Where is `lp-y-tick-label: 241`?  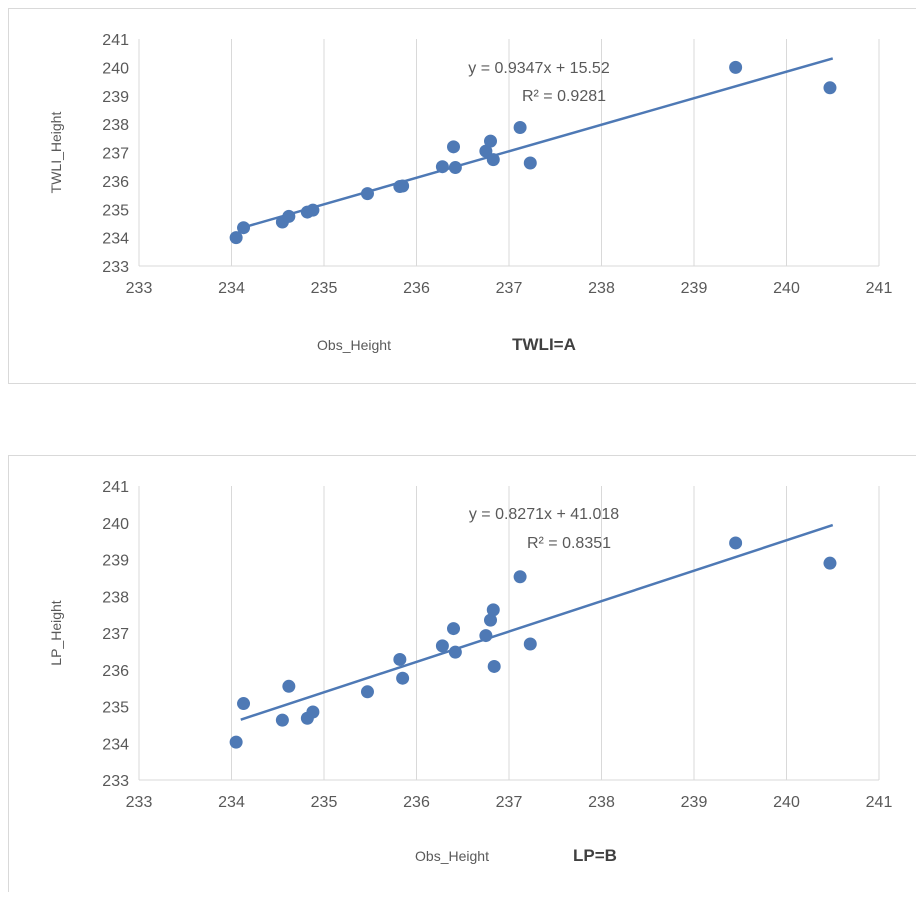 lp-y-tick-label: 241 is located at coordinates (115, 487).